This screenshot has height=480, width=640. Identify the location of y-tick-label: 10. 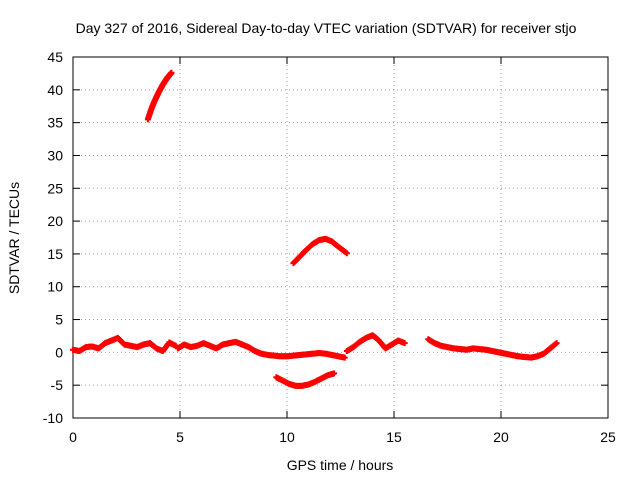
(55, 287).